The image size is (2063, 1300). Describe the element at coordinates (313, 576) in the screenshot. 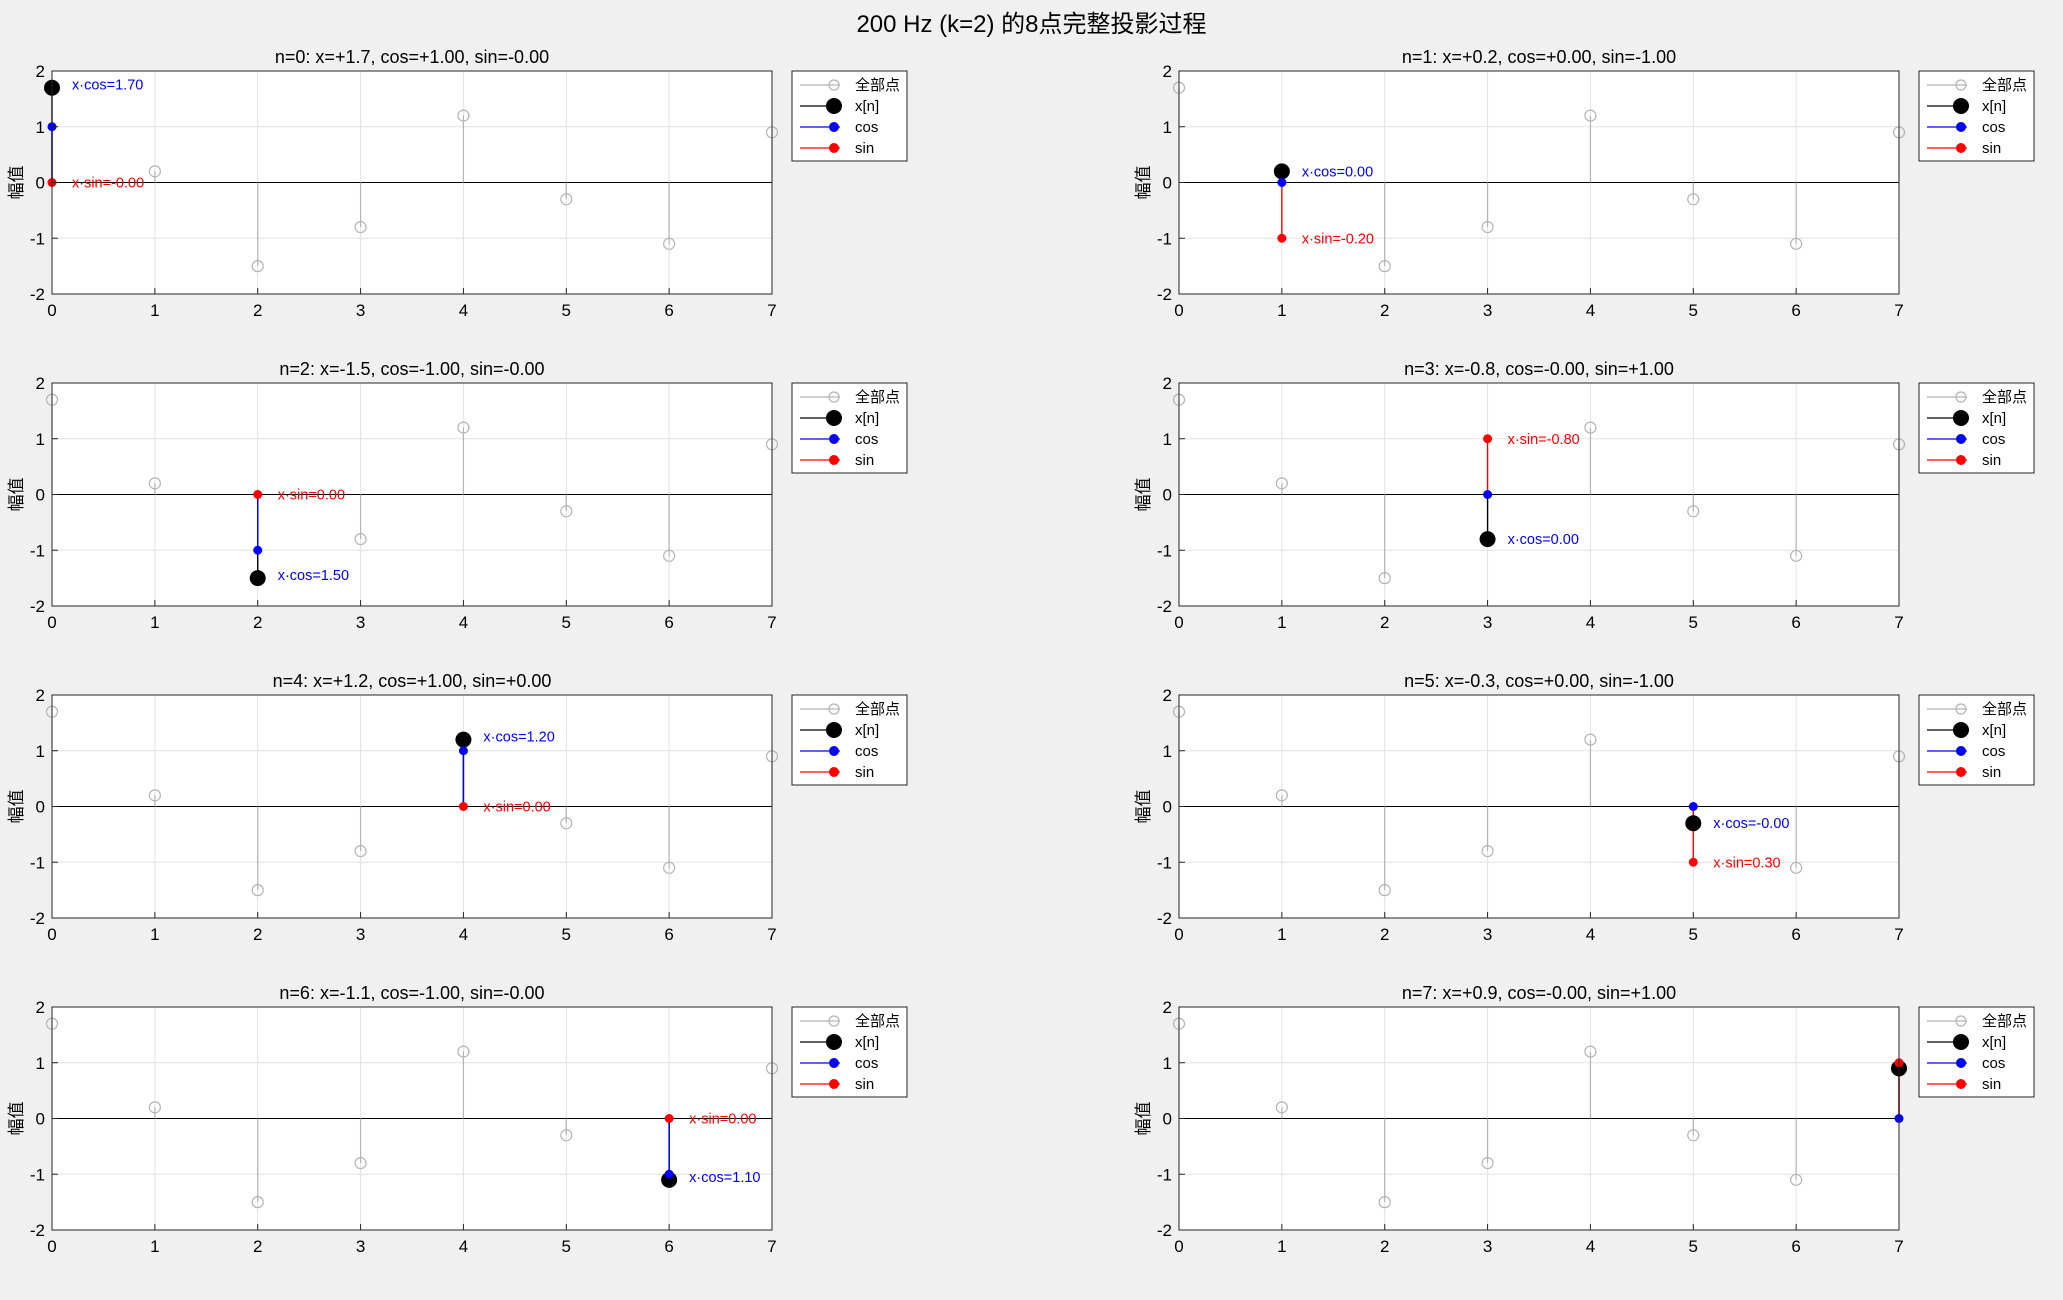

I see `cos-annotation: x·cos=1.50` at that location.